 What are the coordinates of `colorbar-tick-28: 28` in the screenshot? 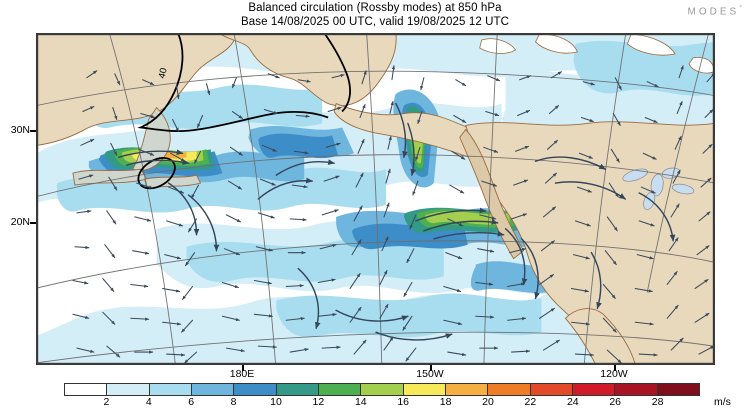 It's located at (657, 402).